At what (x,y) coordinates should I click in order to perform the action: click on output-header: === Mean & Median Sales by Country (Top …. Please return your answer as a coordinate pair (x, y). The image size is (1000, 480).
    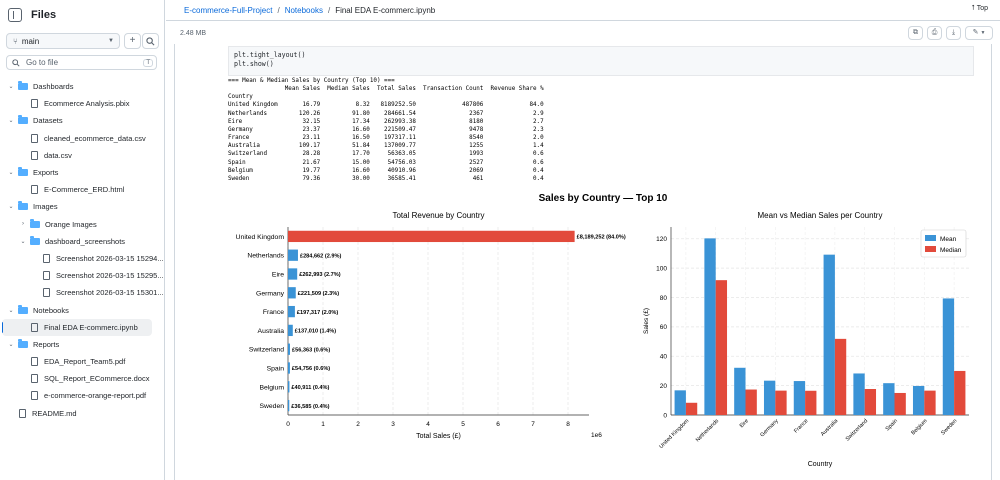
    Looking at the image, I should click on (311, 81).